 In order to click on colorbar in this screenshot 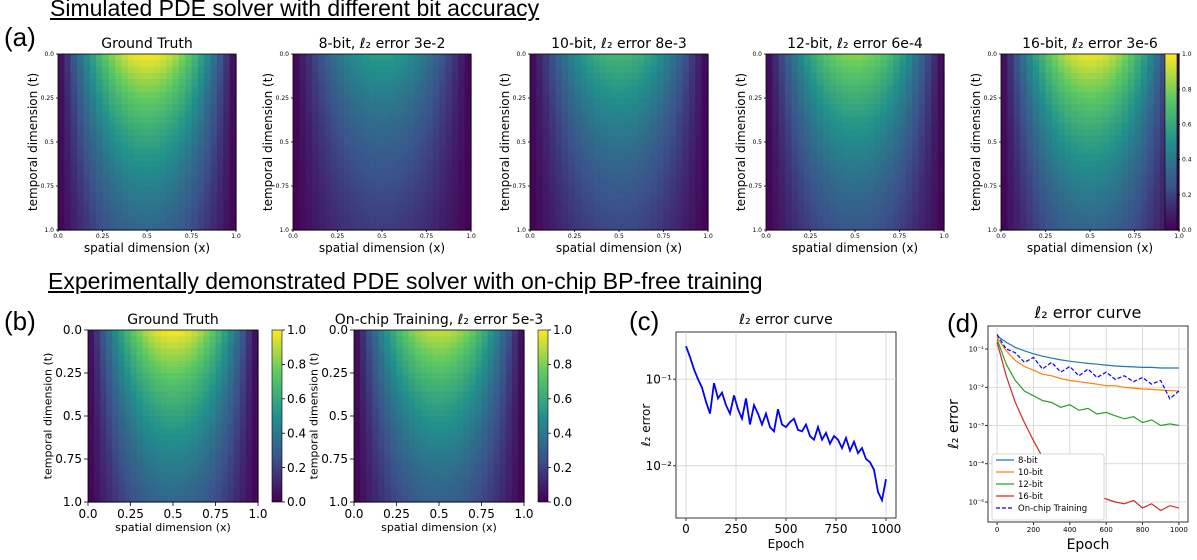, I will do `click(1171, 142)`.